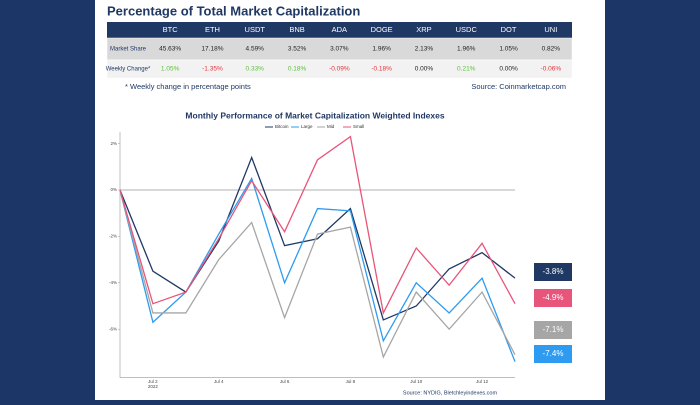  I want to click on y-tick-label: 2%, so click(113, 143).